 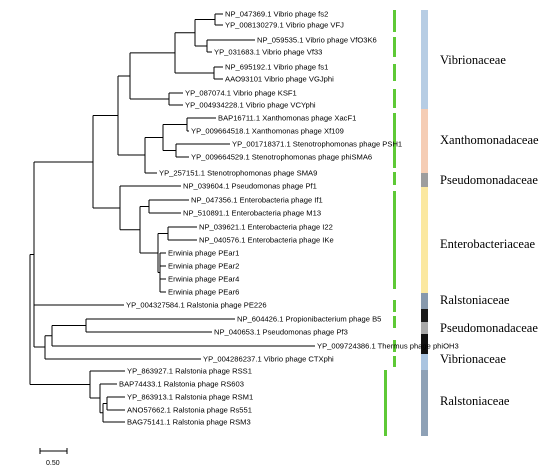 I want to click on taxon-label: YP_257151.1 Stenotrophomonas phage SMA9, so click(x=238, y=173).